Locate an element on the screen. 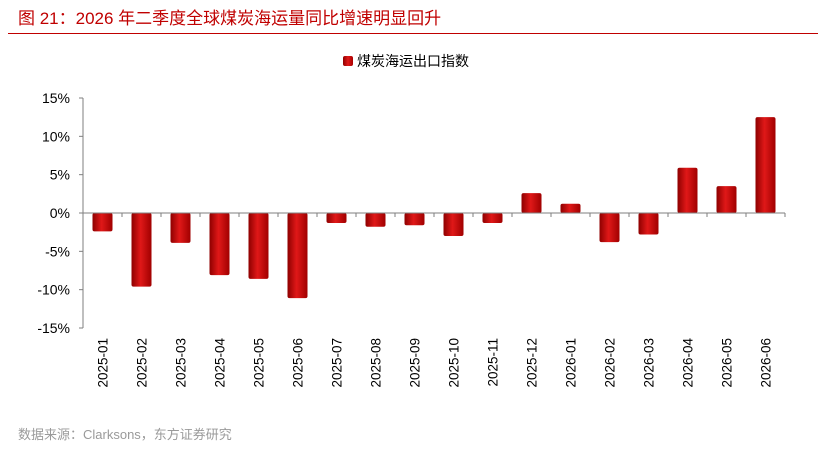 The height and width of the screenshot is (458, 825). x-tick-label: 2025-01 is located at coordinates (103, 363).